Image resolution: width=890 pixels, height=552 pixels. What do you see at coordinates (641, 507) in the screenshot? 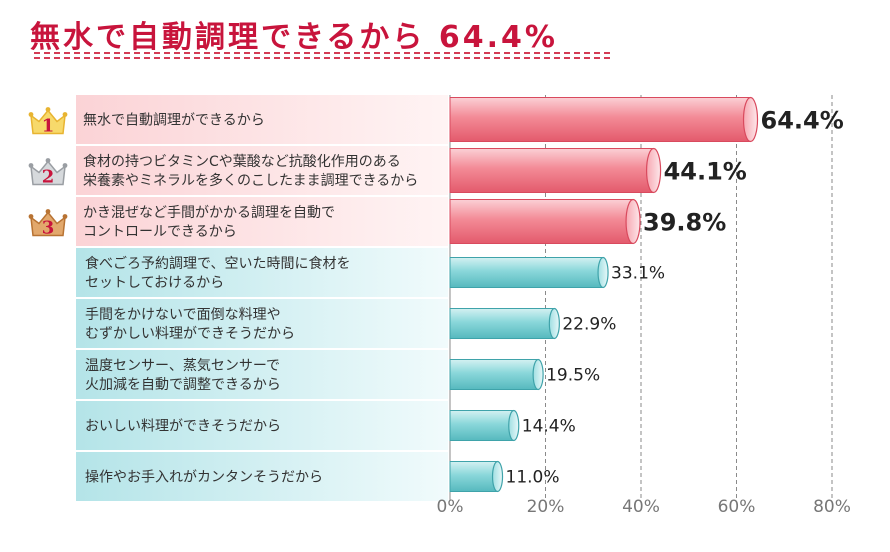
I see `x-tick-label: 40%` at bounding box center [641, 507].